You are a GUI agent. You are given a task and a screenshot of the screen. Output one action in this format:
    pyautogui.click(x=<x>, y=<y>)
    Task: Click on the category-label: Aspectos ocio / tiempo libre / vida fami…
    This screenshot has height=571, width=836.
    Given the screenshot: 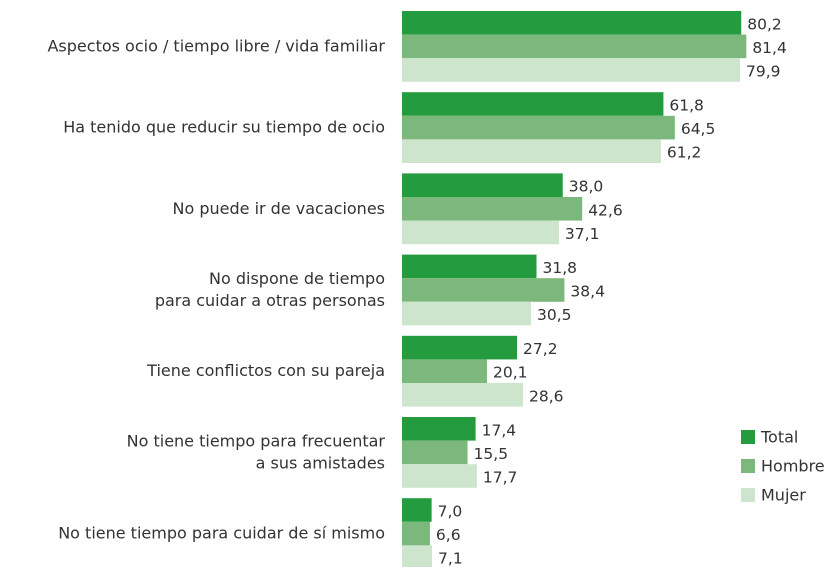 What is the action you would take?
    pyautogui.click(x=216, y=45)
    